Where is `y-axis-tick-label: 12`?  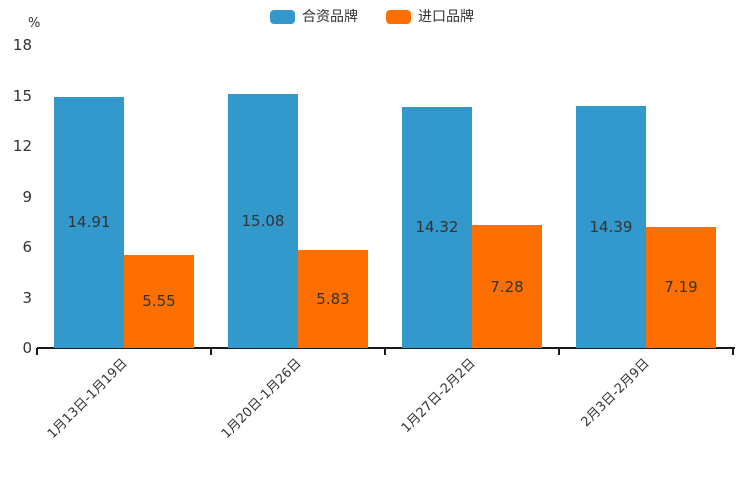
y-axis-tick-label: 12 is located at coordinates (22, 146).